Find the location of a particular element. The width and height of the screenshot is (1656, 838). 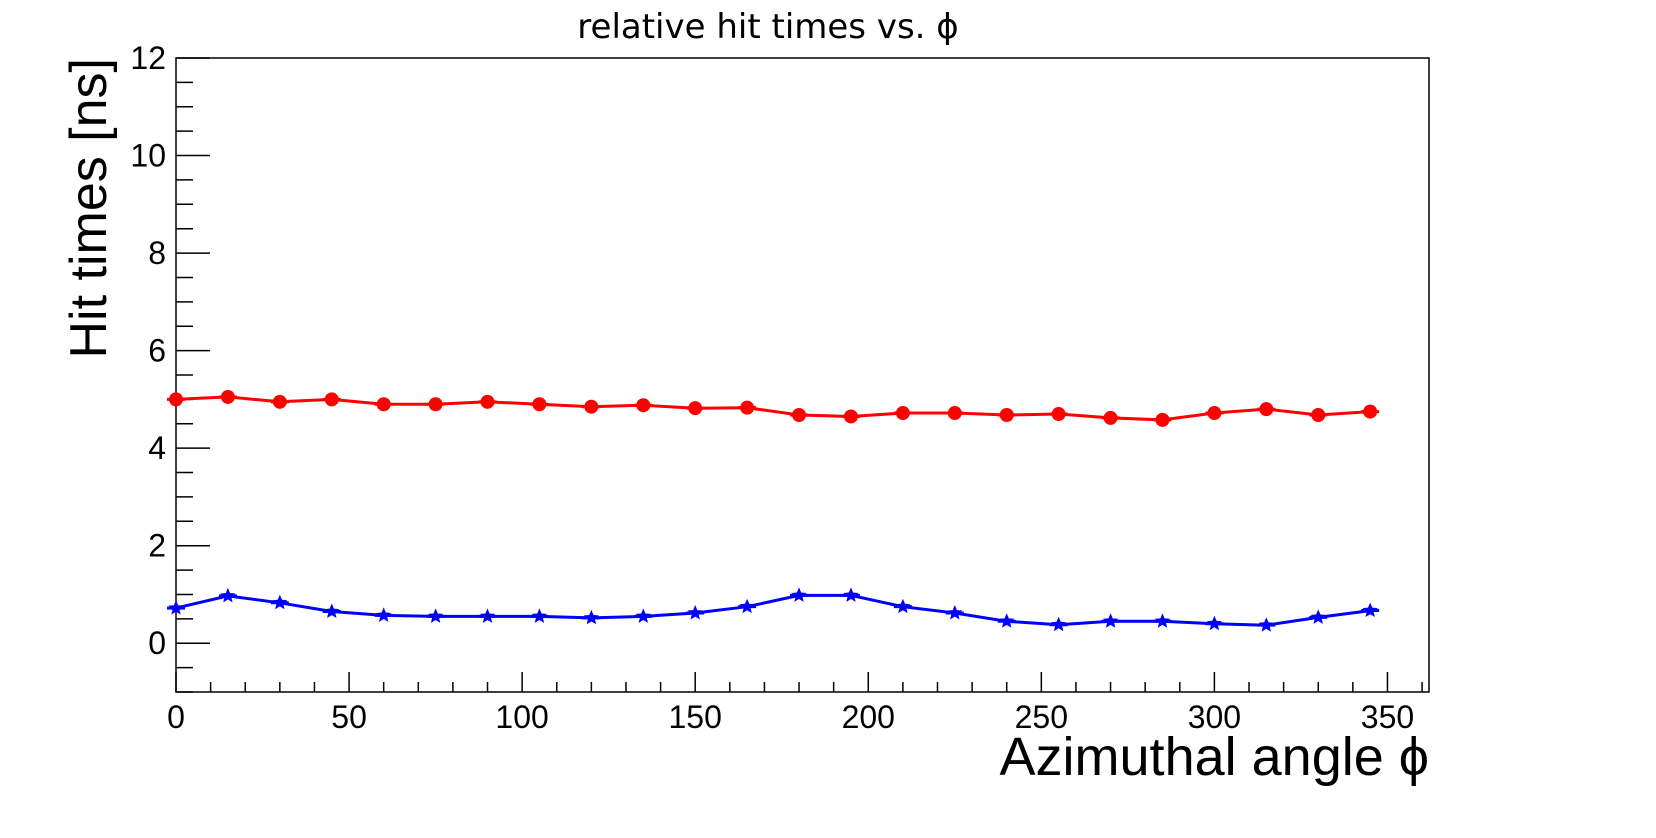

y-tick-label: 8 is located at coordinates (157, 253).